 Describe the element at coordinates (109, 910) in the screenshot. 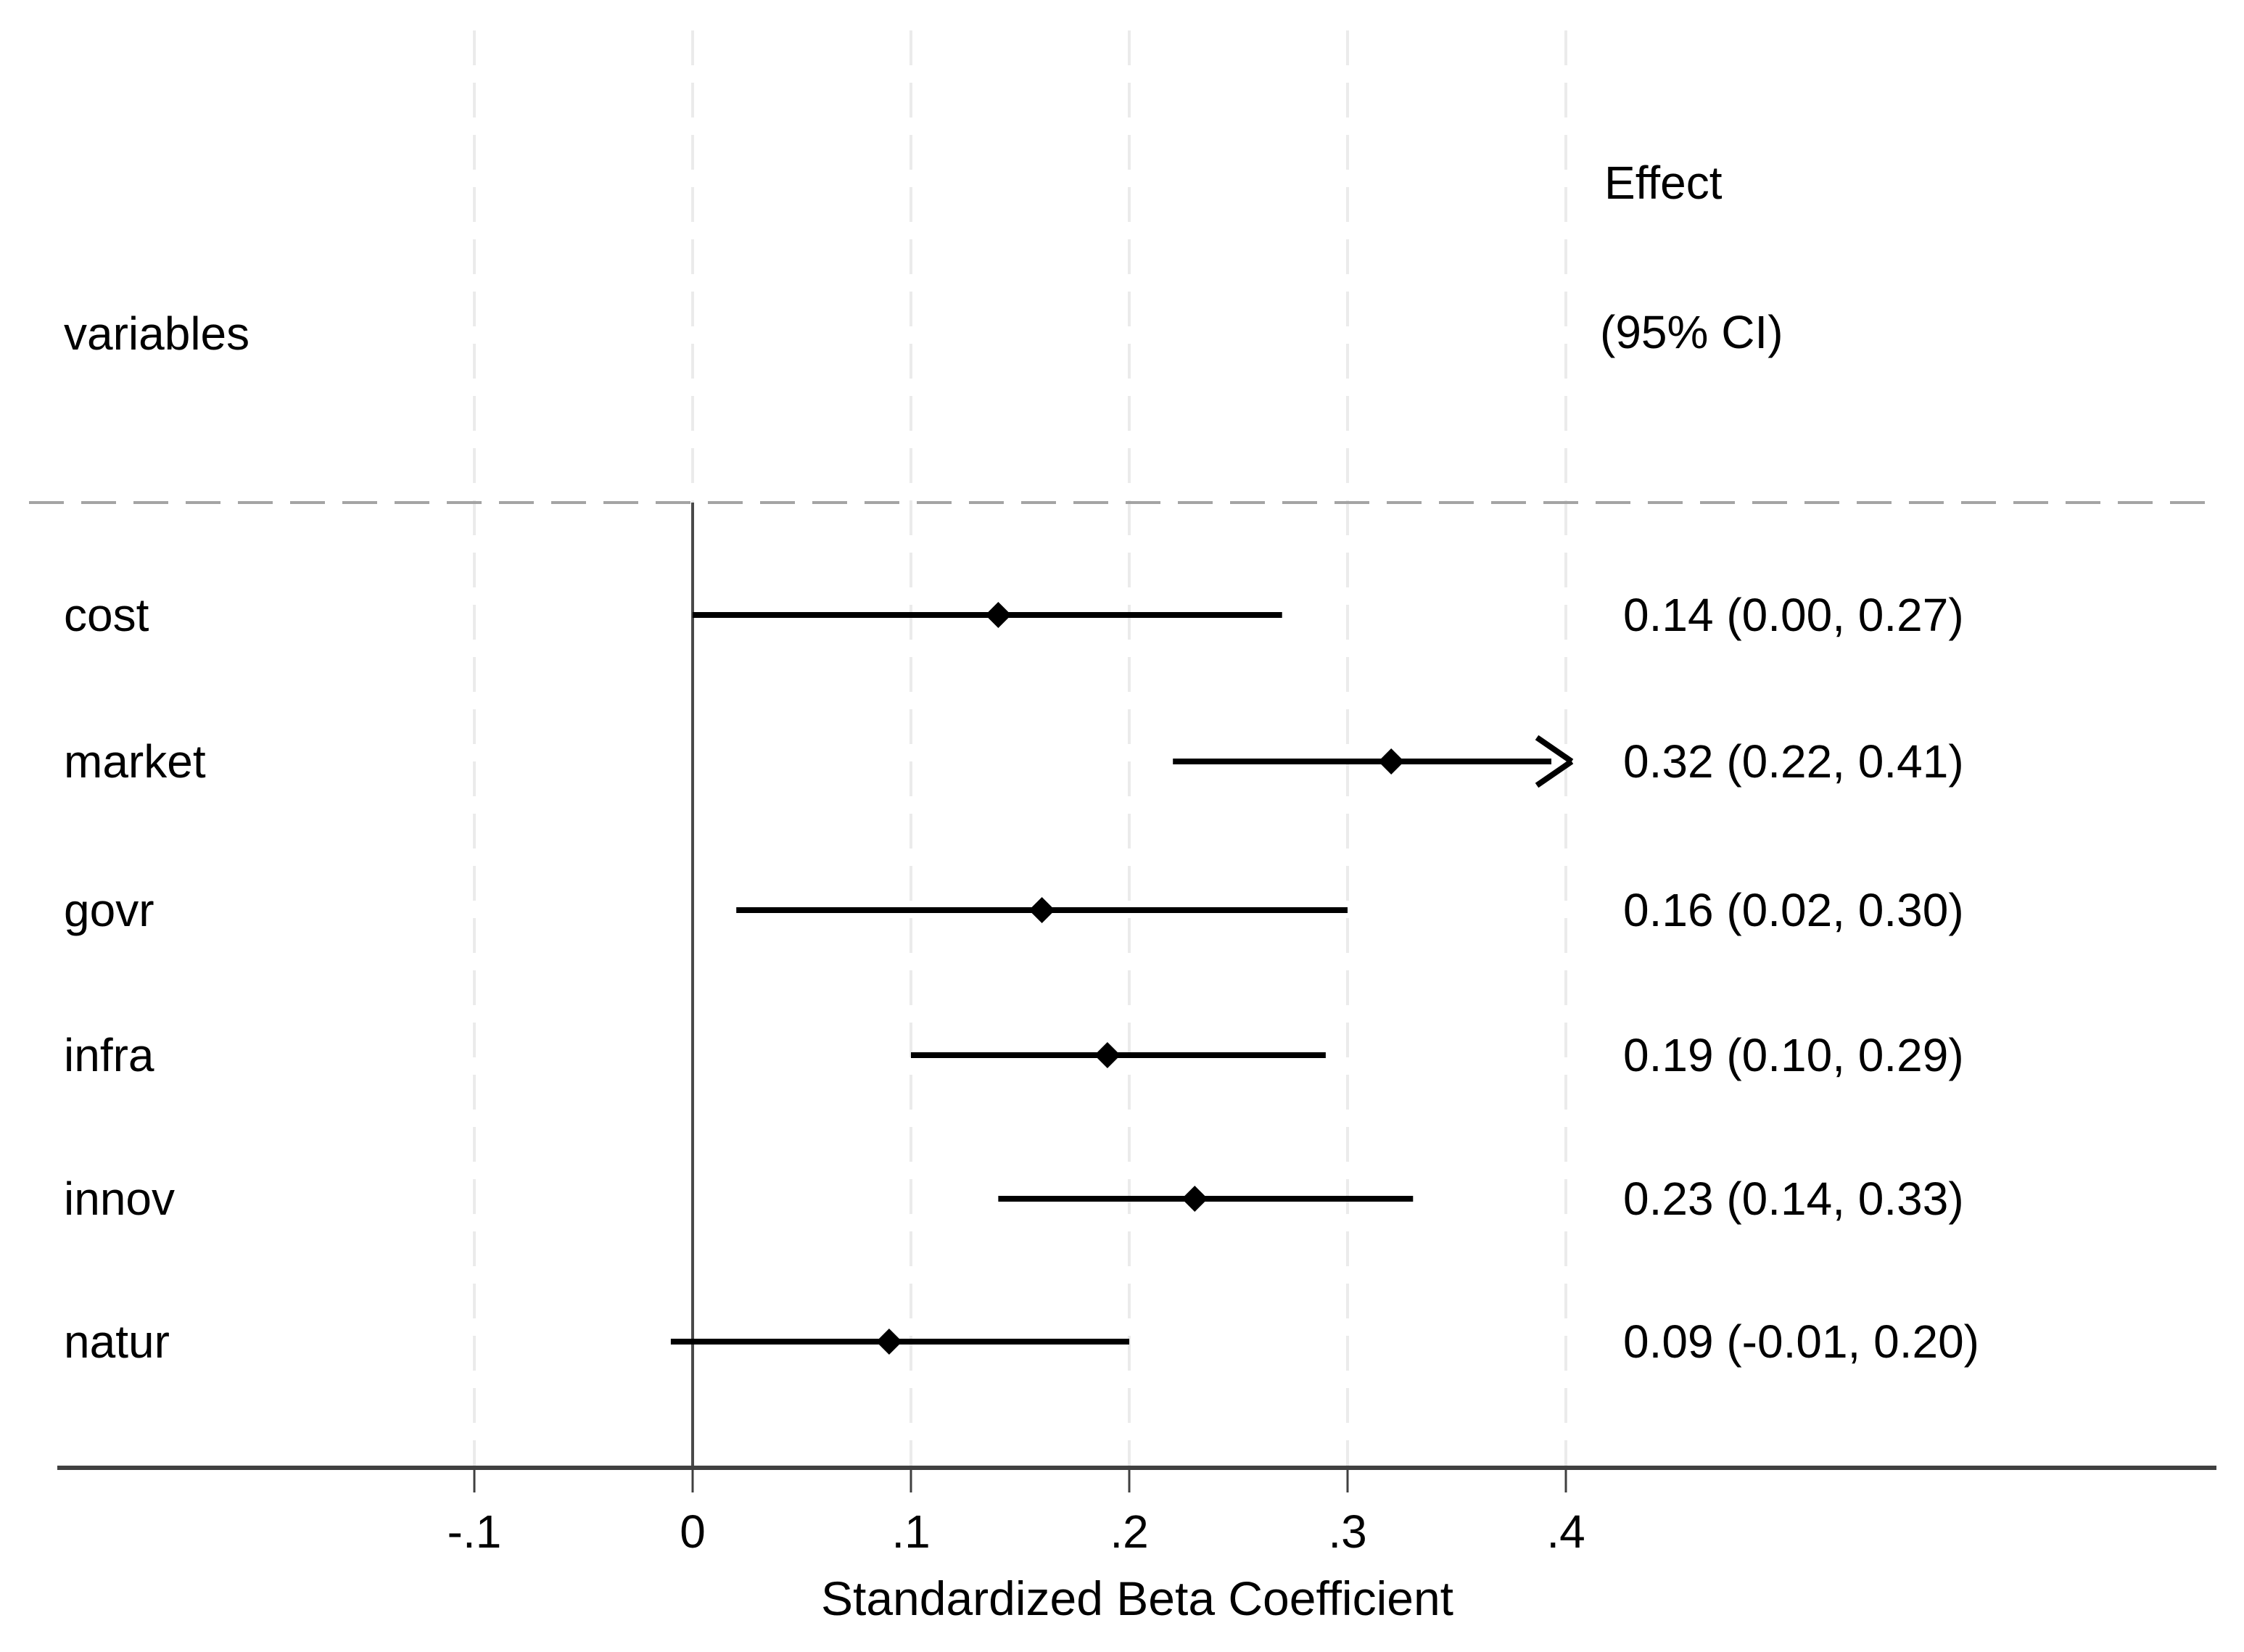

I see `row-label: govr` at that location.